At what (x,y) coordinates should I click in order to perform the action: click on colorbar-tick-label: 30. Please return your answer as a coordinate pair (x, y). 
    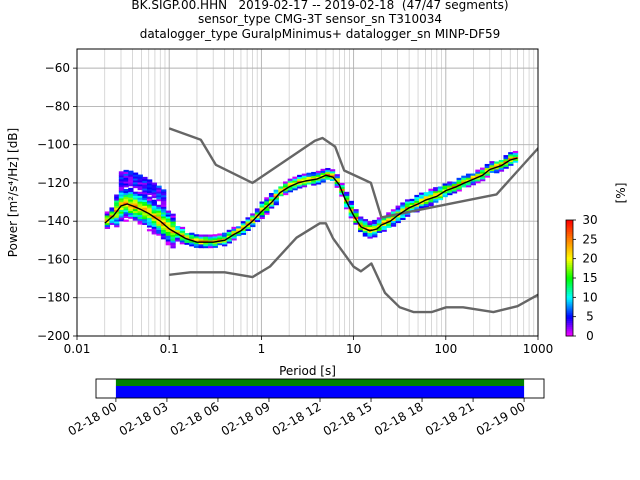
    Looking at the image, I should click on (589, 220).